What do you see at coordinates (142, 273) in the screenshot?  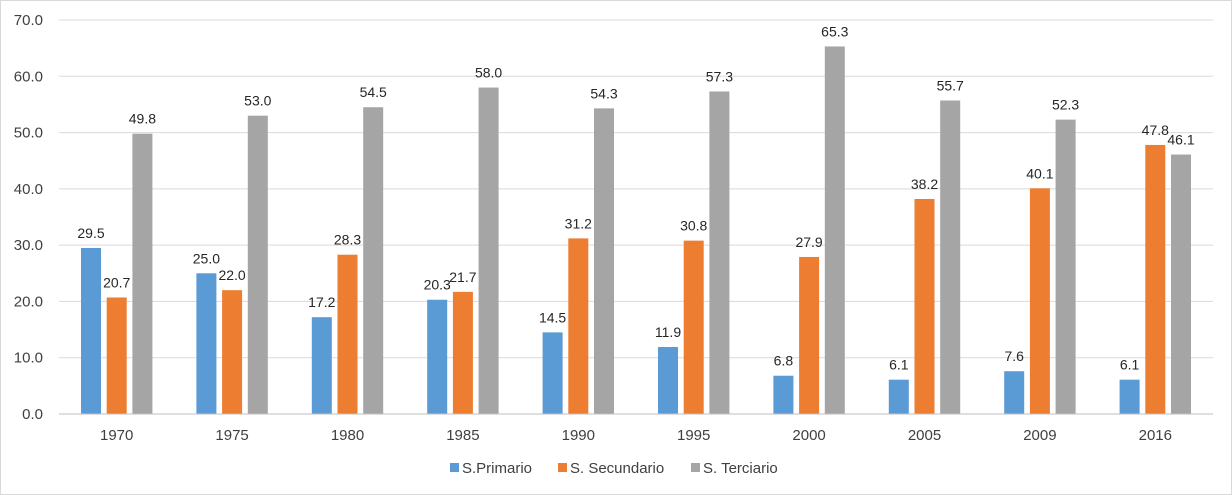 I see `bar-2-1970` at bounding box center [142, 273].